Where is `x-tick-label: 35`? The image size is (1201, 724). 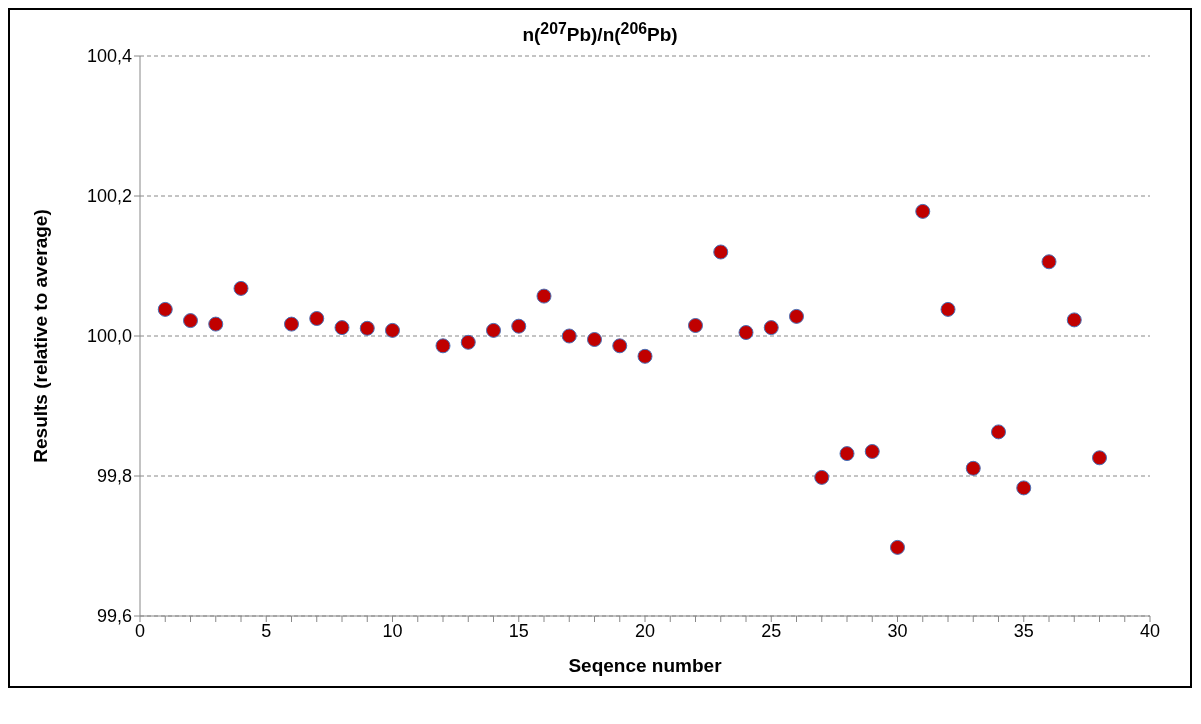
x-tick-label: 35 is located at coordinates (1023, 631).